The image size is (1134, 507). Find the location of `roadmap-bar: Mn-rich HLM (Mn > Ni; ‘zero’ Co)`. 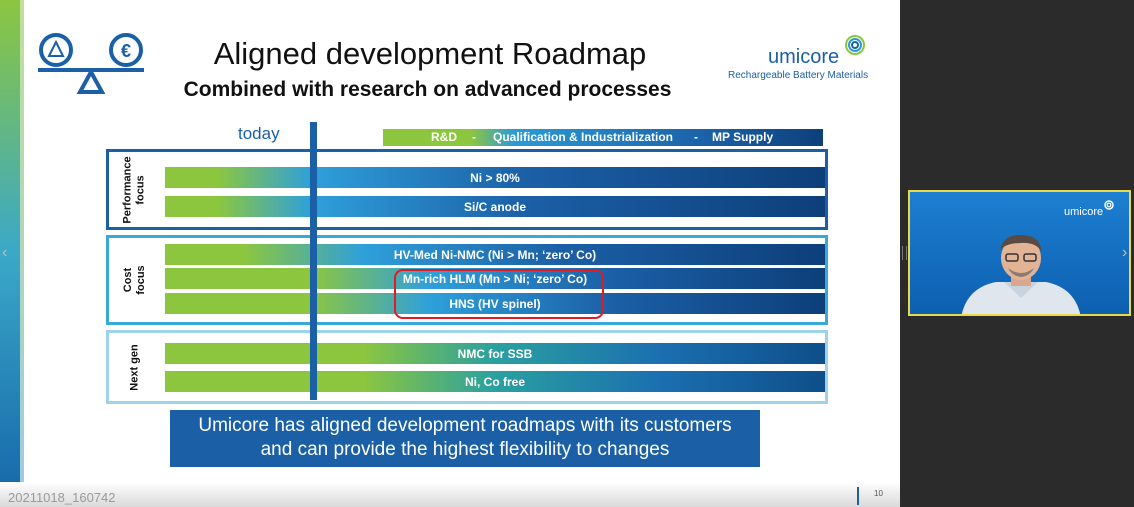

roadmap-bar: Mn-rich HLM (Mn > Ni; ‘zero’ Co) is located at coordinates (495, 278).